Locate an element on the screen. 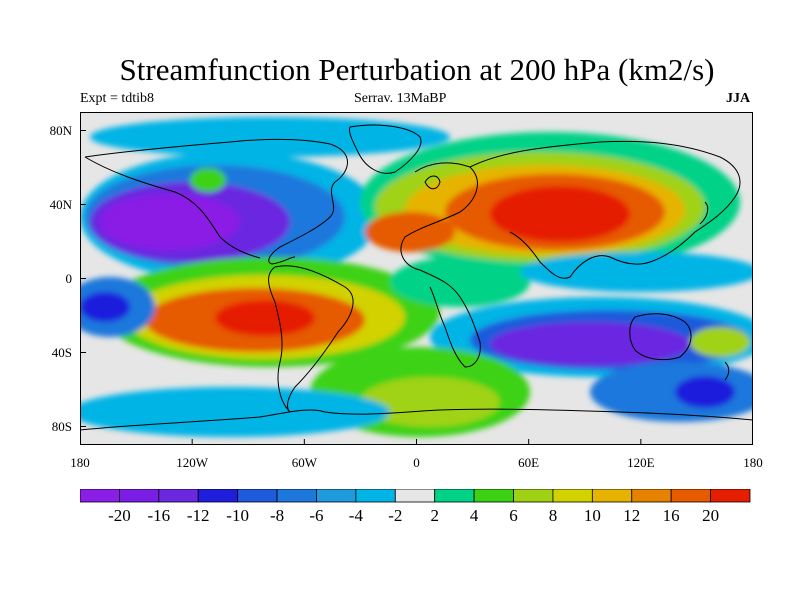 This screenshot has height=600, width=800. lon-label: 120W is located at coordinates (192, 462).